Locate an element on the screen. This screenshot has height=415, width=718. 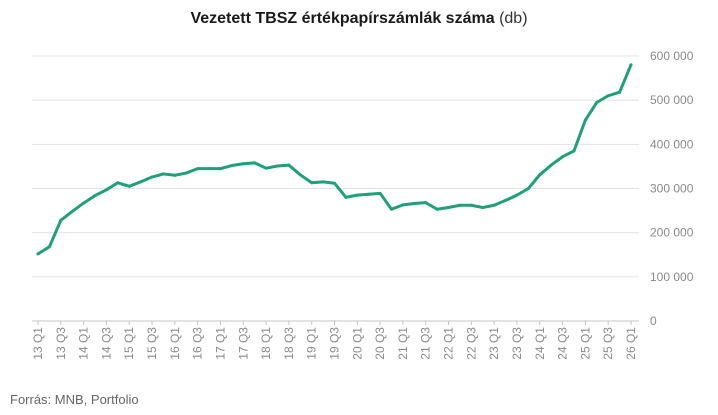
data-point-20-Q4 is located at coordinates (392, 209).